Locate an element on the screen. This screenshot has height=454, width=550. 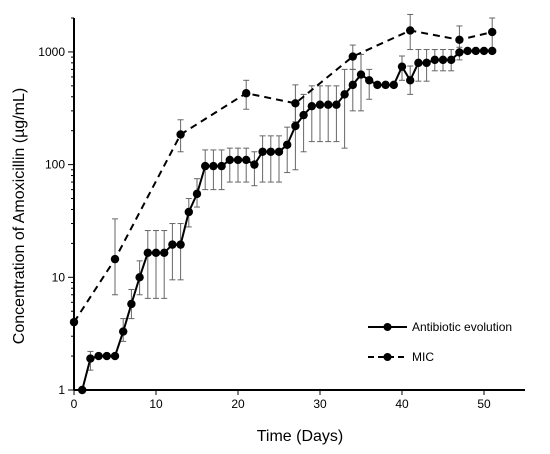
x-tick-label: 30 is located at coordinates (320, 404).